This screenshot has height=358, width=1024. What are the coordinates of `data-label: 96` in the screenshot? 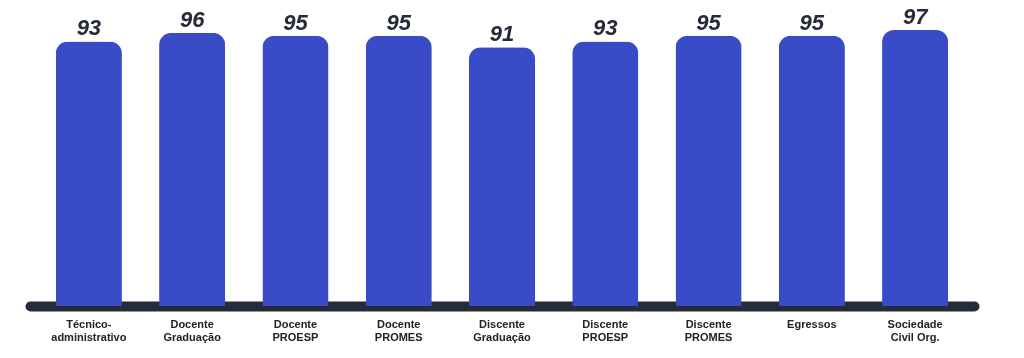 It's located at (192, 19).